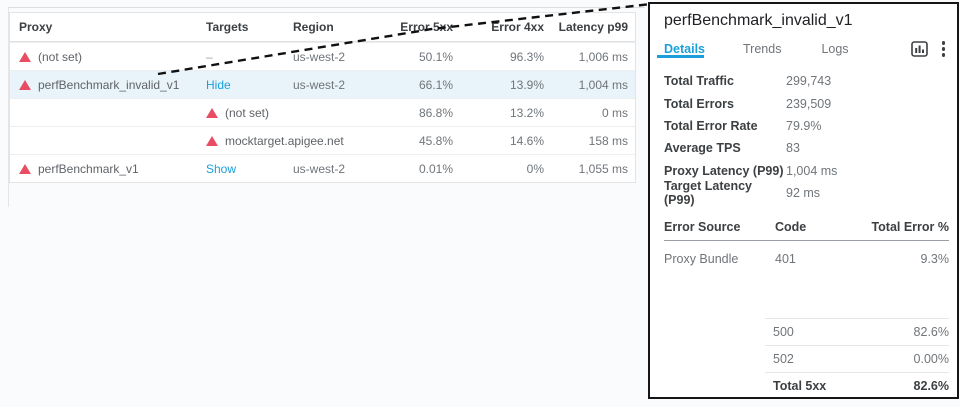 The width and height of the screenshot is (960, 407). I want to click on error-table-row: 502 0.00%, so click(857, 358).